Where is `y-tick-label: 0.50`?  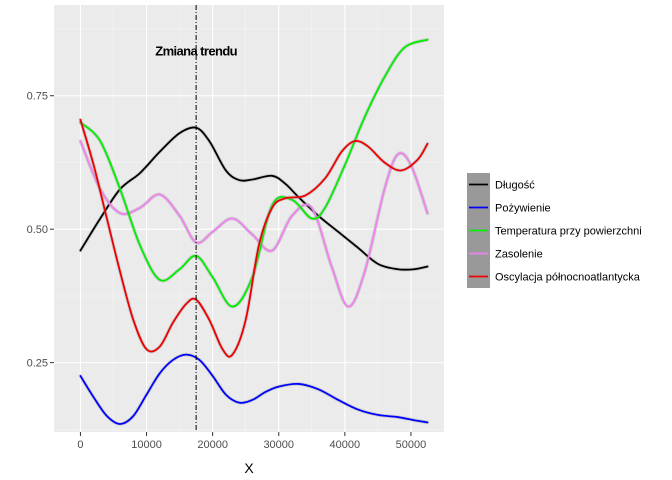
y-tick-label: 0.50 is located at coordinates (37, 230).